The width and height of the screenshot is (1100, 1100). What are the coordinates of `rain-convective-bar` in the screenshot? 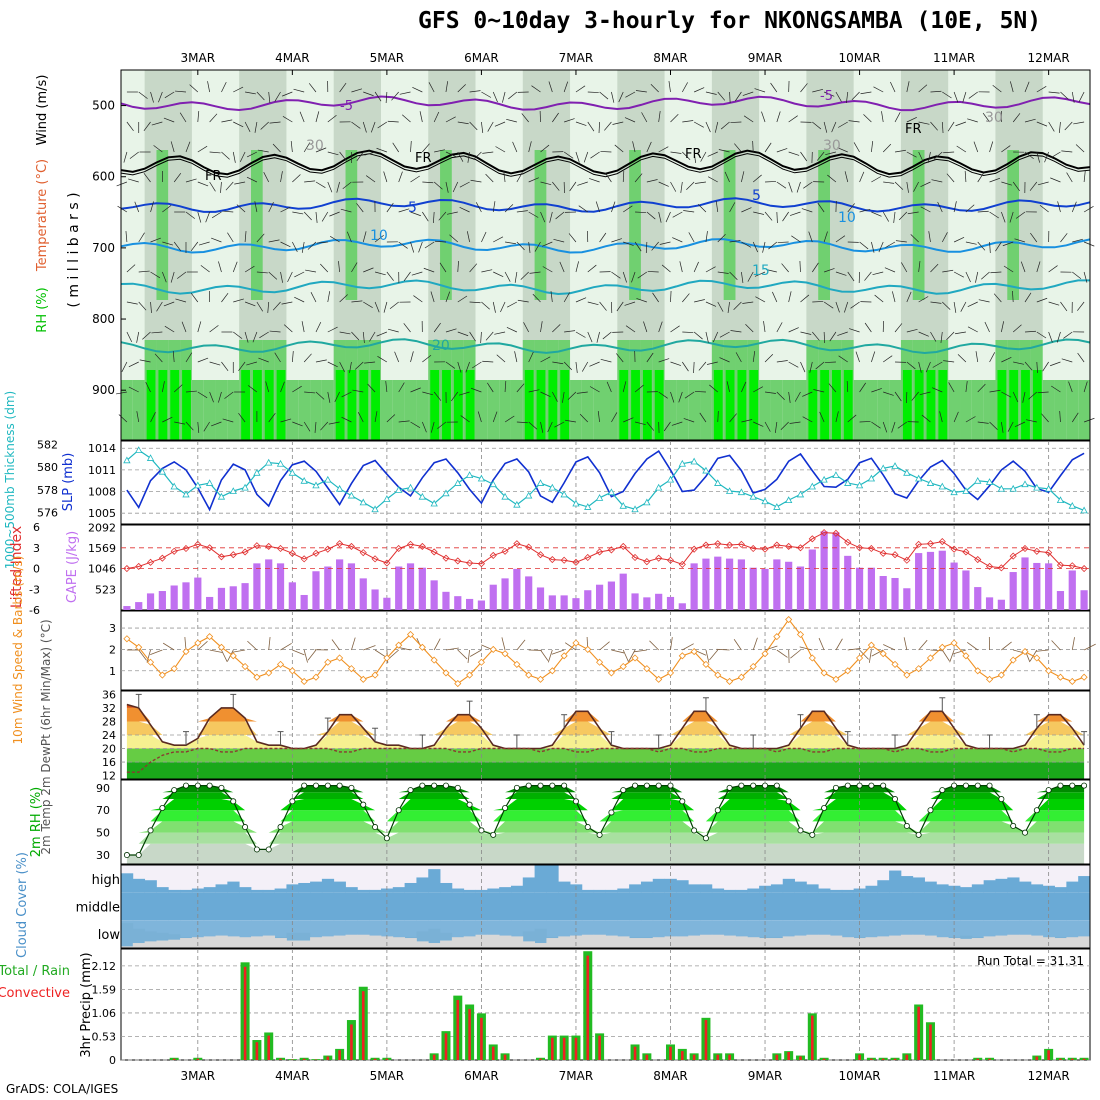 It's located at (446, 1046).